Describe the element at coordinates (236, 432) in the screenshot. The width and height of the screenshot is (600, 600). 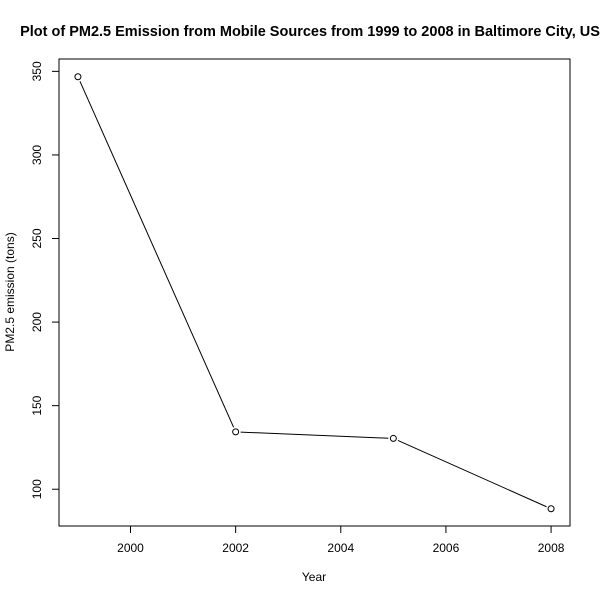
I see `data-point-2002` at that location.